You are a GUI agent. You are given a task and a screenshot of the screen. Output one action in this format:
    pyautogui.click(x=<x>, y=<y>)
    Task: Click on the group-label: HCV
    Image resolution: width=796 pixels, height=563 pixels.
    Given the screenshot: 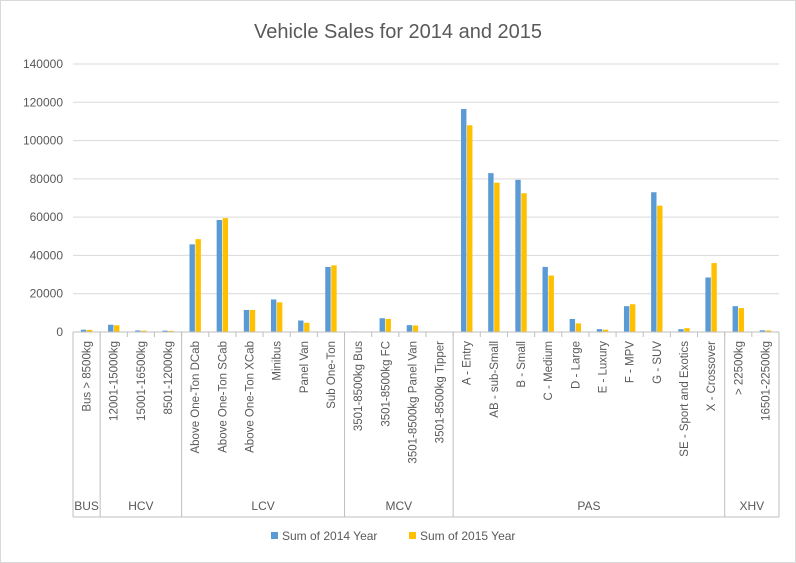 What is the action you would take?
    pyautogui.click(x=140, y=506)
    